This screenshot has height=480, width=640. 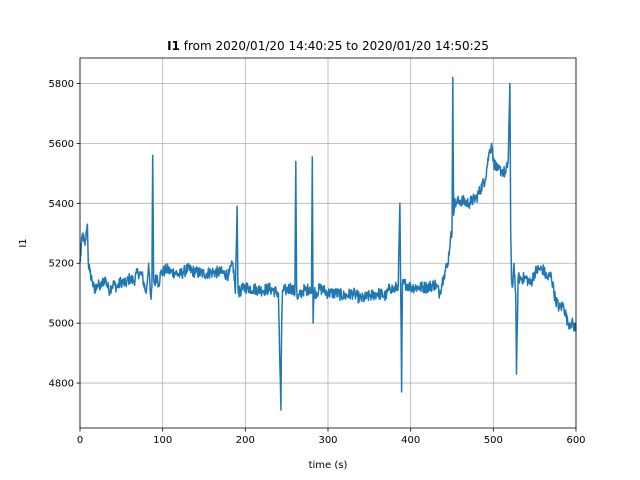 What do you see at coordinates (245, 440) in the screenshot?
I see `x-tick-label: 200` at bounding box center [245, 440].